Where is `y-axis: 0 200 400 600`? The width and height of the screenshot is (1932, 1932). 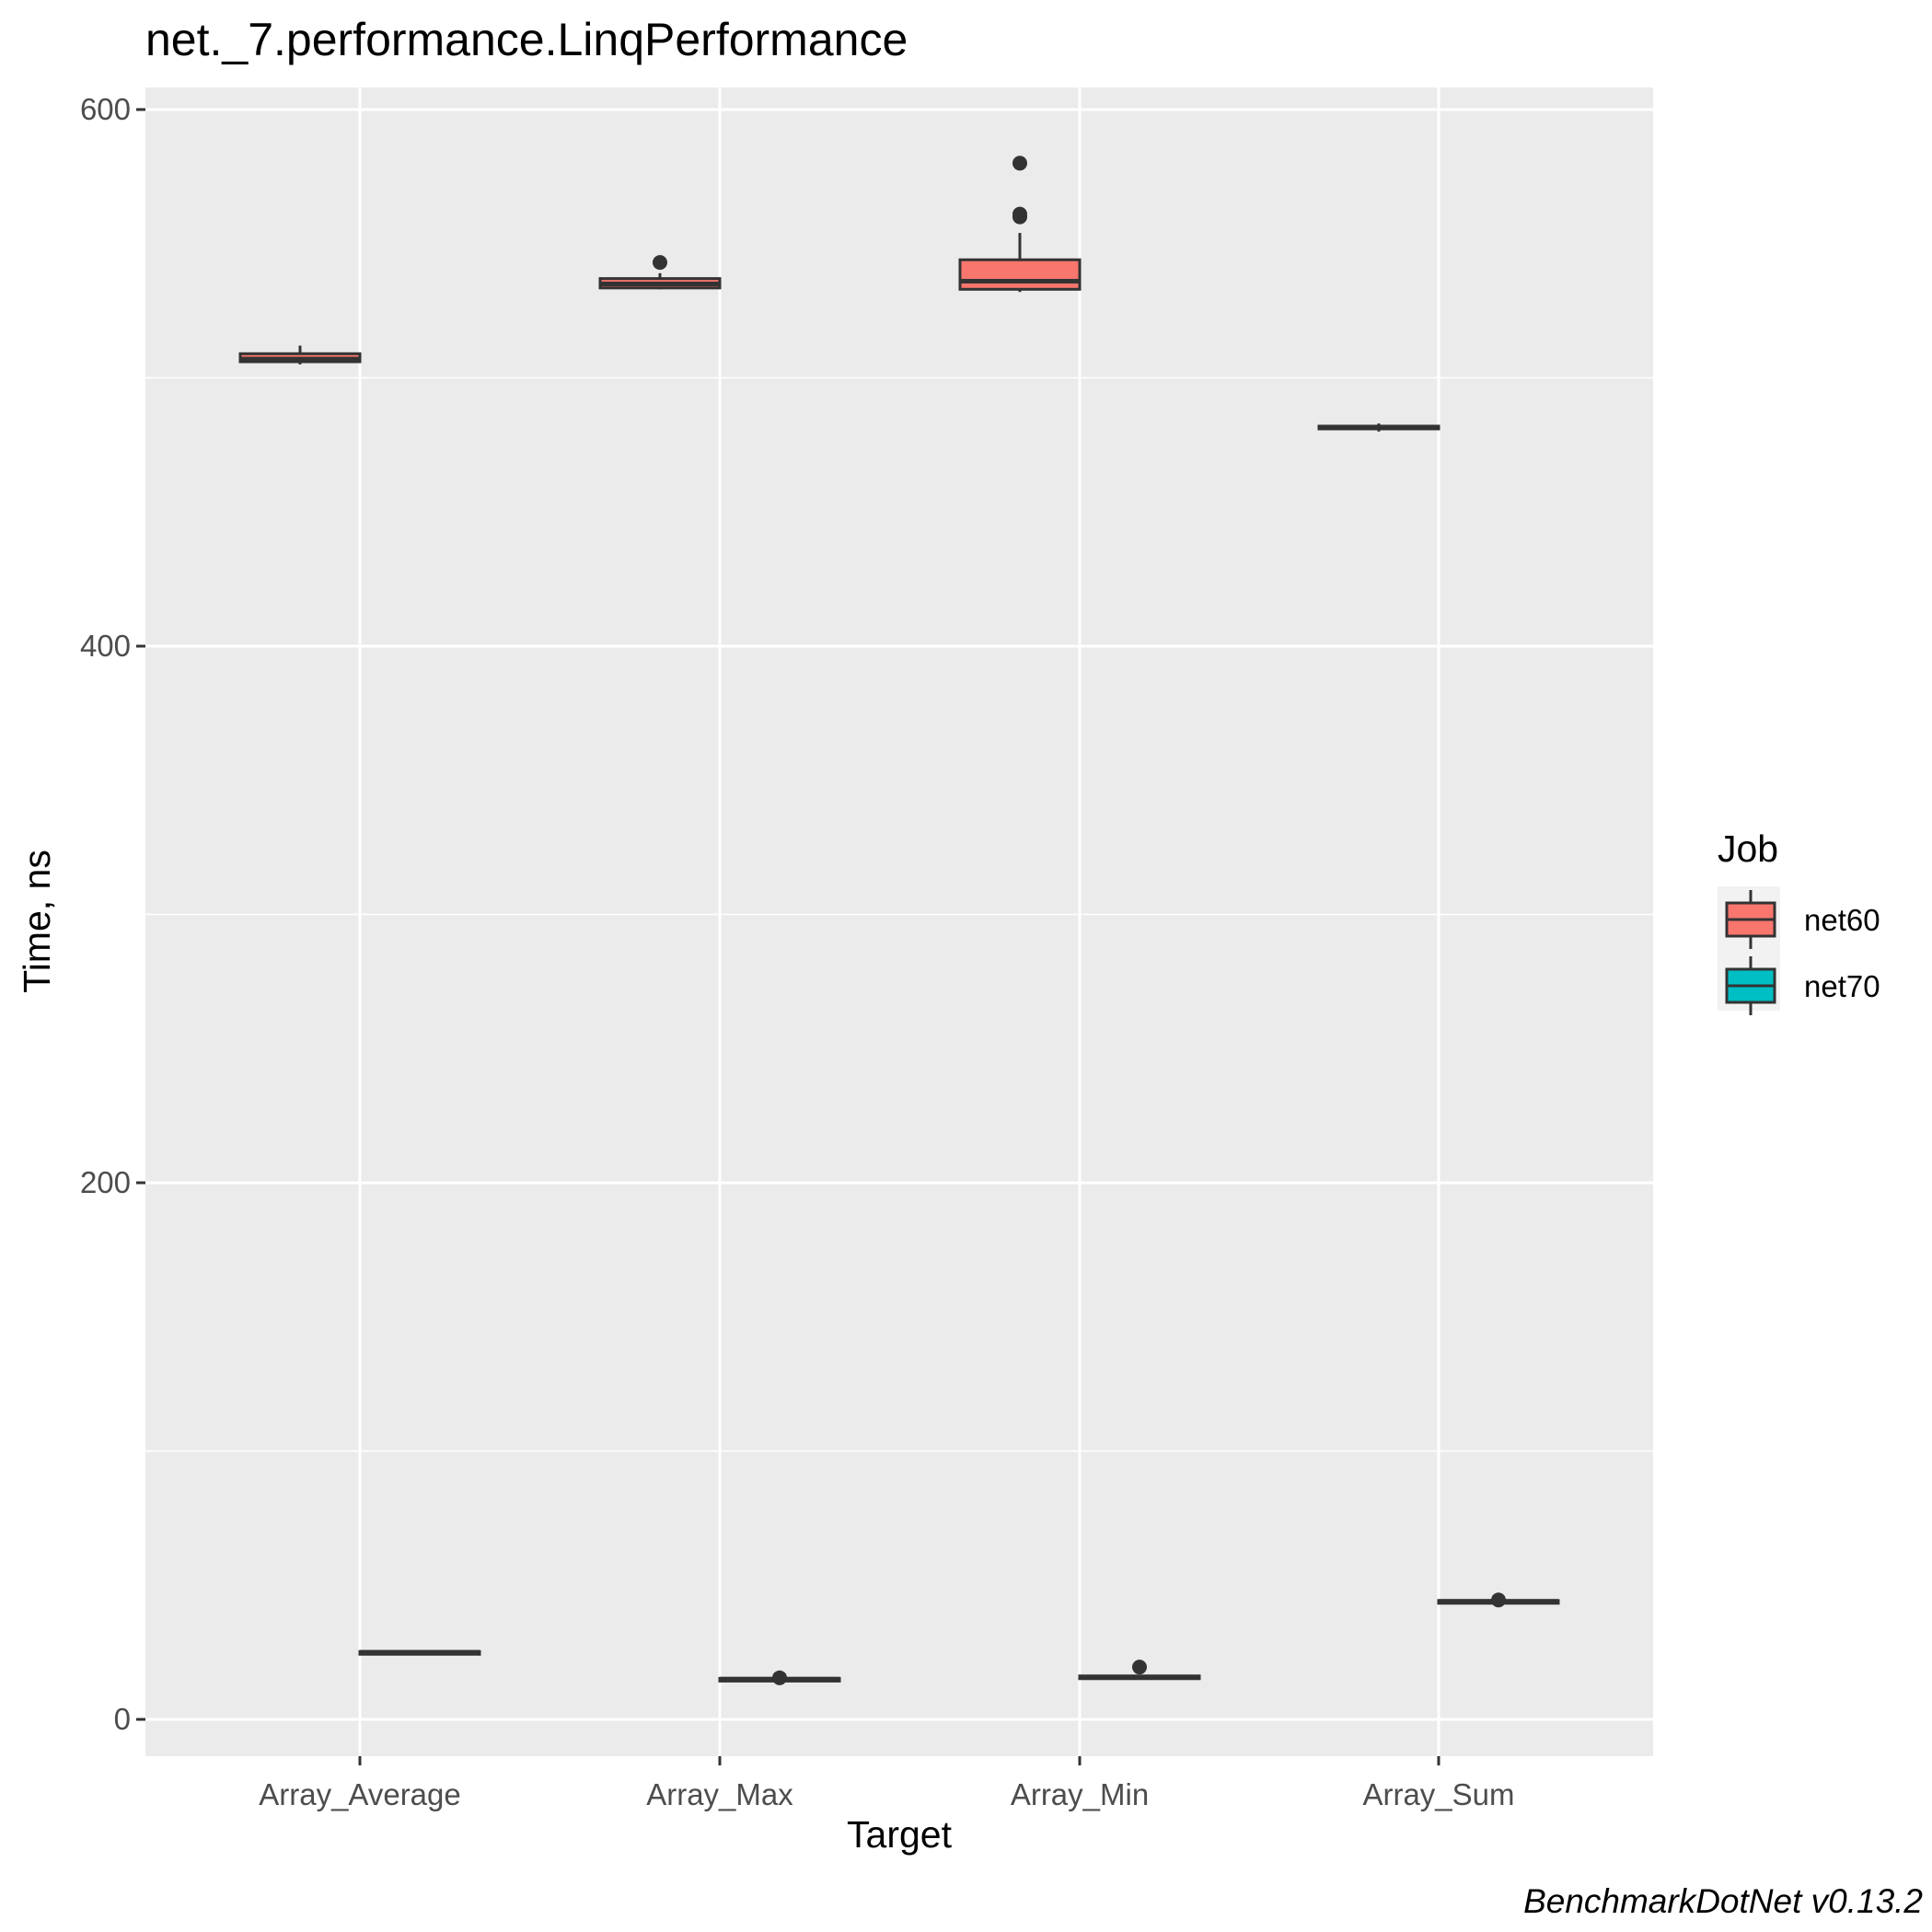 y-axis: 0 200 400 600 is located at coordinates (113, 914).